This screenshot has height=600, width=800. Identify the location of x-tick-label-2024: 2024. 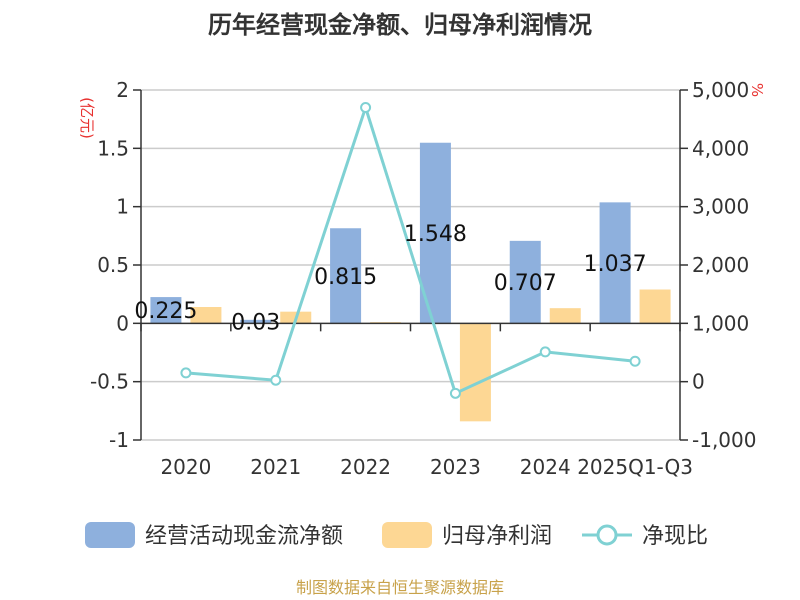
(545, 467).